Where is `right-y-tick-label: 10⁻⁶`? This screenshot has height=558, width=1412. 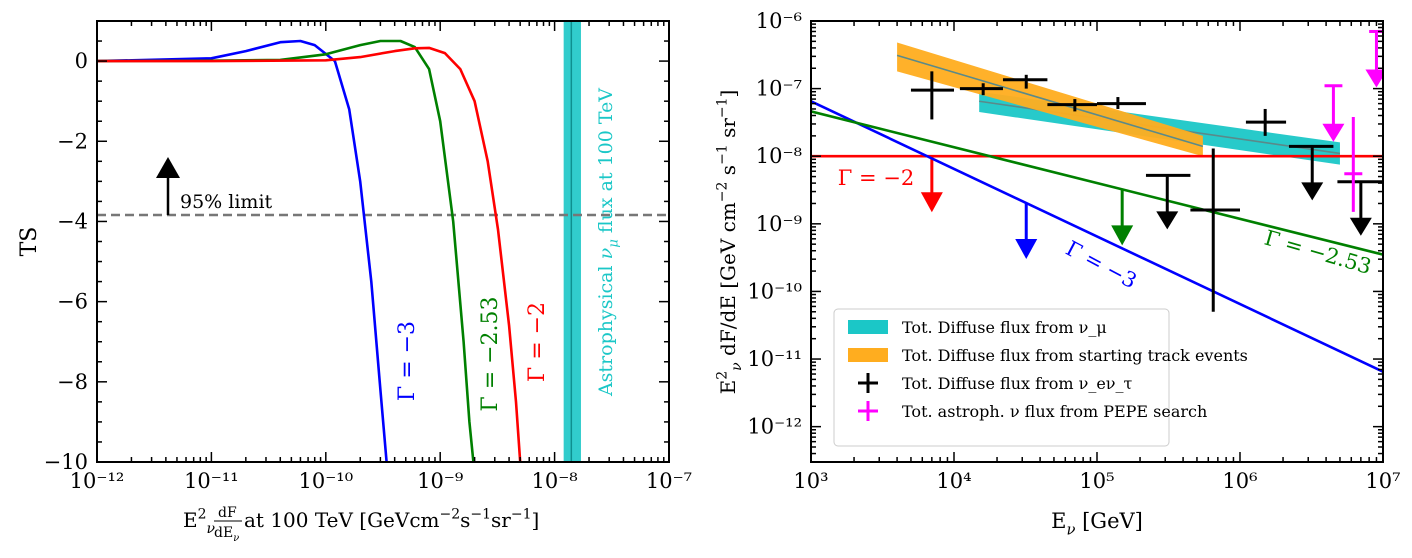 right-y-tick-label: 10⁻⁶ is located at coordinates (779, 21).